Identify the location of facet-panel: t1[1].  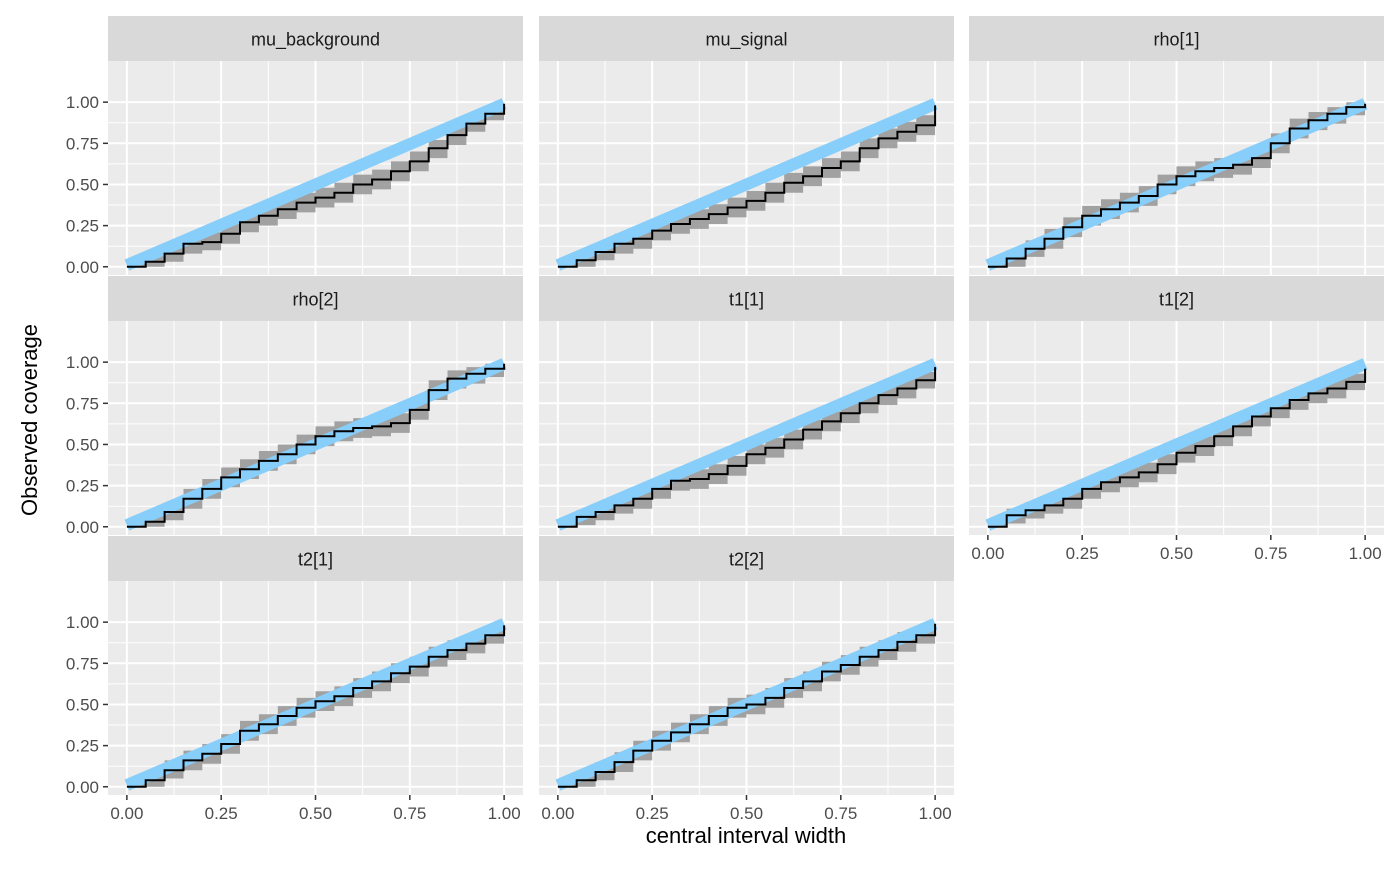
(746, 405).